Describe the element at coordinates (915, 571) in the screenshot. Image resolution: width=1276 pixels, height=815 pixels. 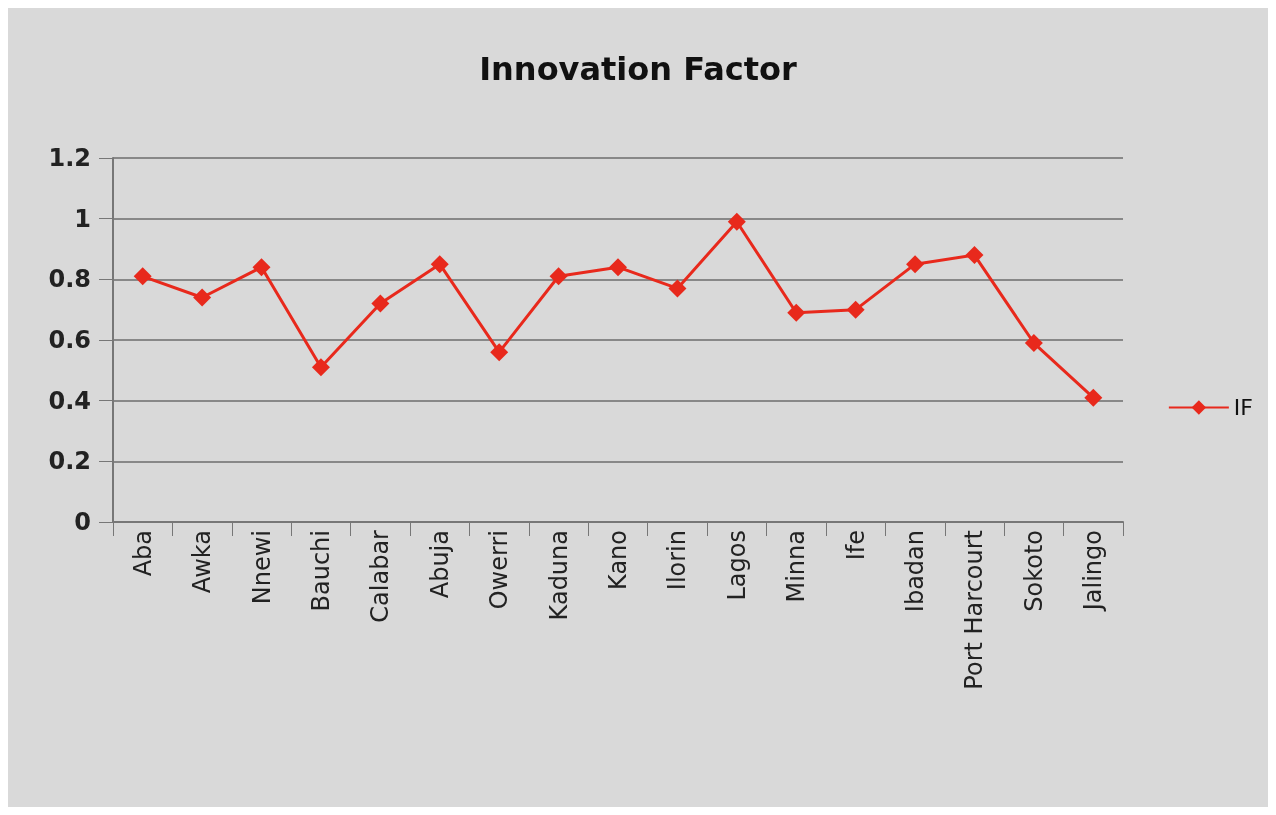
I see `x-tick-label: Ibadan` at that location.